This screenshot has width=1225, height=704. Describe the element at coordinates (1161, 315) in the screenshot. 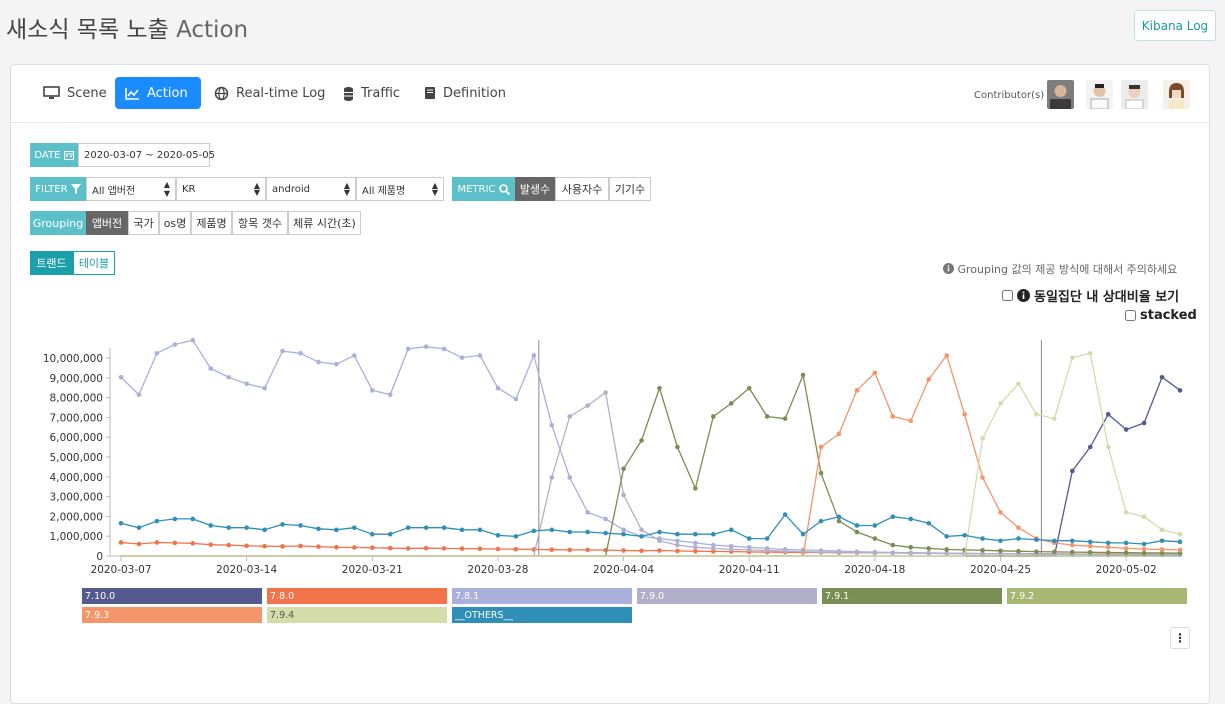

I see `stacked-checkbox: stacked` at that location.